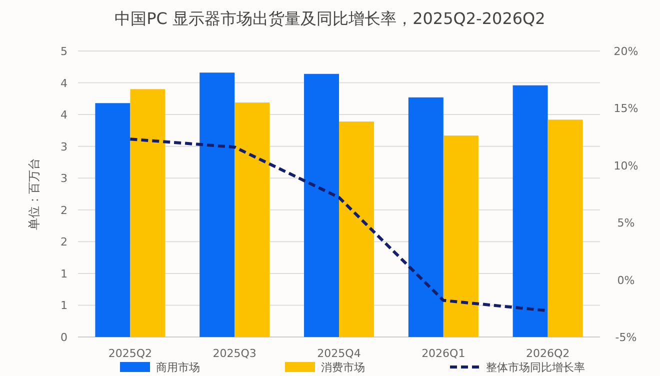 The height and width of the screenshot is (376, 660). I want to click on y-tick-label: 5, so click(64, 51).